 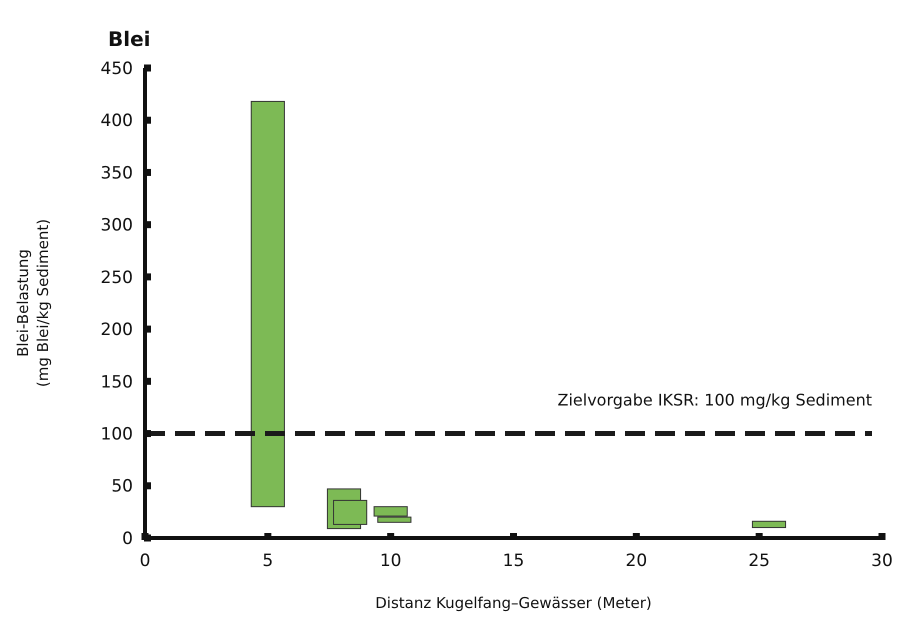 I want to click on y-tick-label: 200, so click(x=116, y=330).